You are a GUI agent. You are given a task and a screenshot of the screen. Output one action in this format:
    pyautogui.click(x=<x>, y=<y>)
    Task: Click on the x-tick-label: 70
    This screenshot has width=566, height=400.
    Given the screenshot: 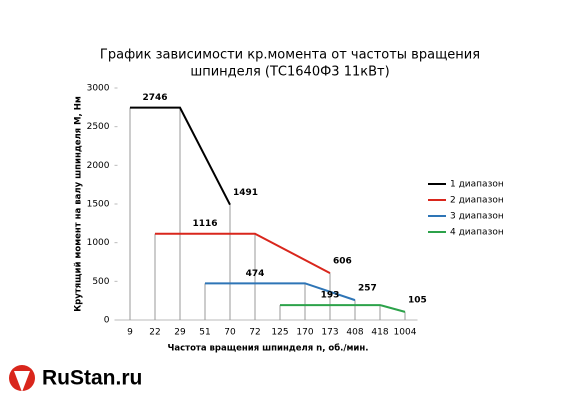 What is the action you would take?
    pyautogui.click(x=230, y=333)
    